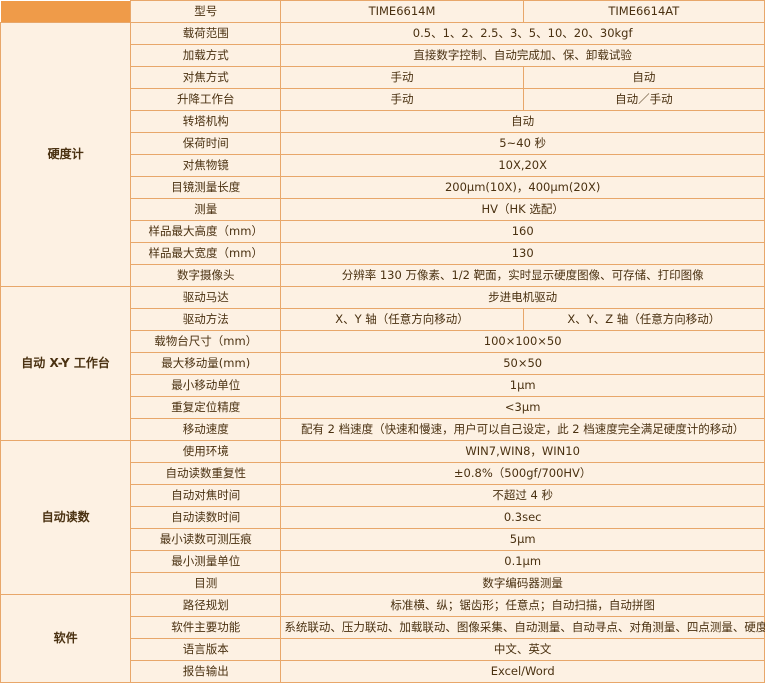 This screenshot has height=683, width=765. Describe the element at coordinates (206, 671) in the screenshot. I see `param-label: 报告输出` at that location.